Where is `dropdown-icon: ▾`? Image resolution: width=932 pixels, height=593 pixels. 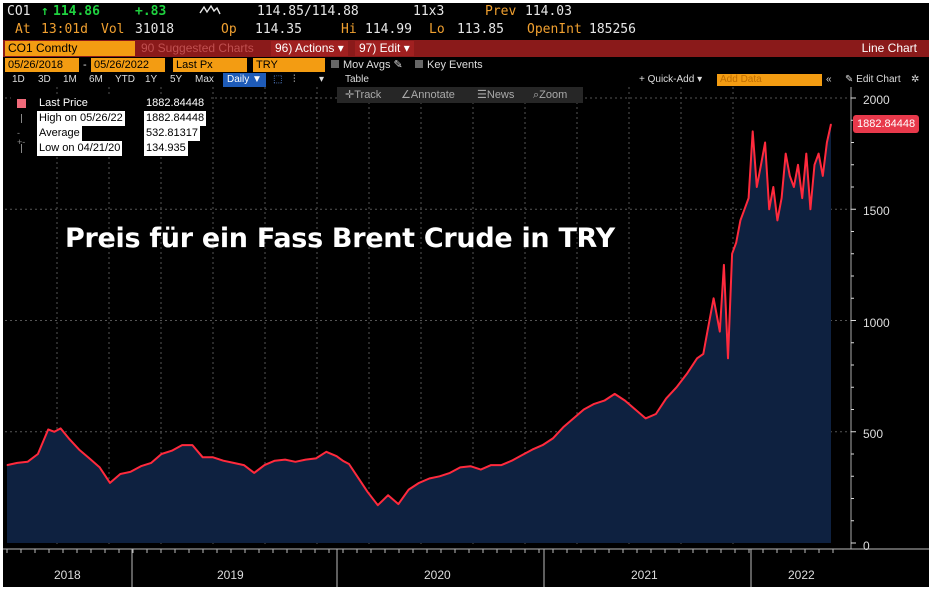 dropdown-icon: ▾ is located at coordinates (322, 79).